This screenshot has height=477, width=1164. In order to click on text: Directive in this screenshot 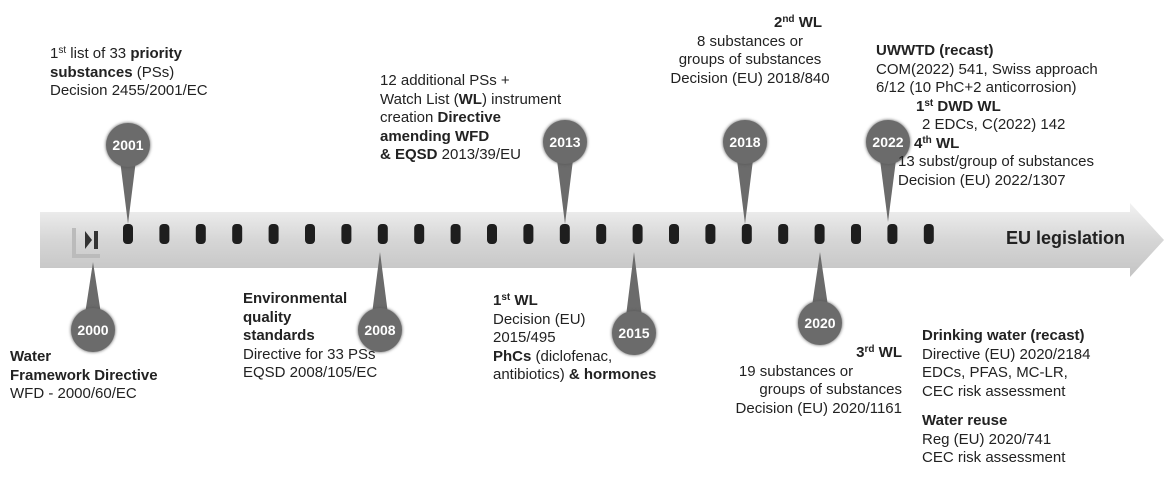, I will do `click(469, 117)`.